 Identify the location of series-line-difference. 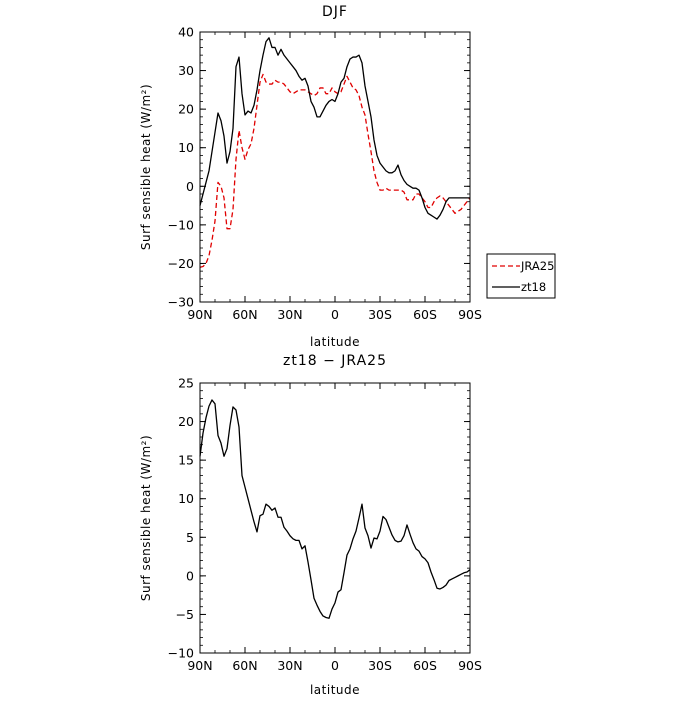
(335, 509).